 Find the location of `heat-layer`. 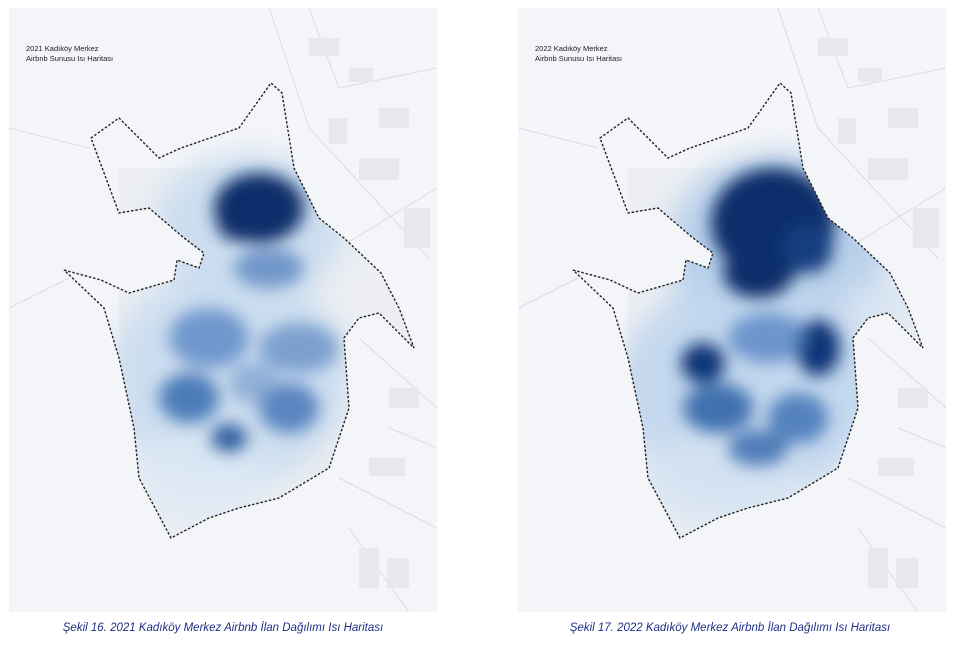

heat-layer is located at coordinates (229, 338).